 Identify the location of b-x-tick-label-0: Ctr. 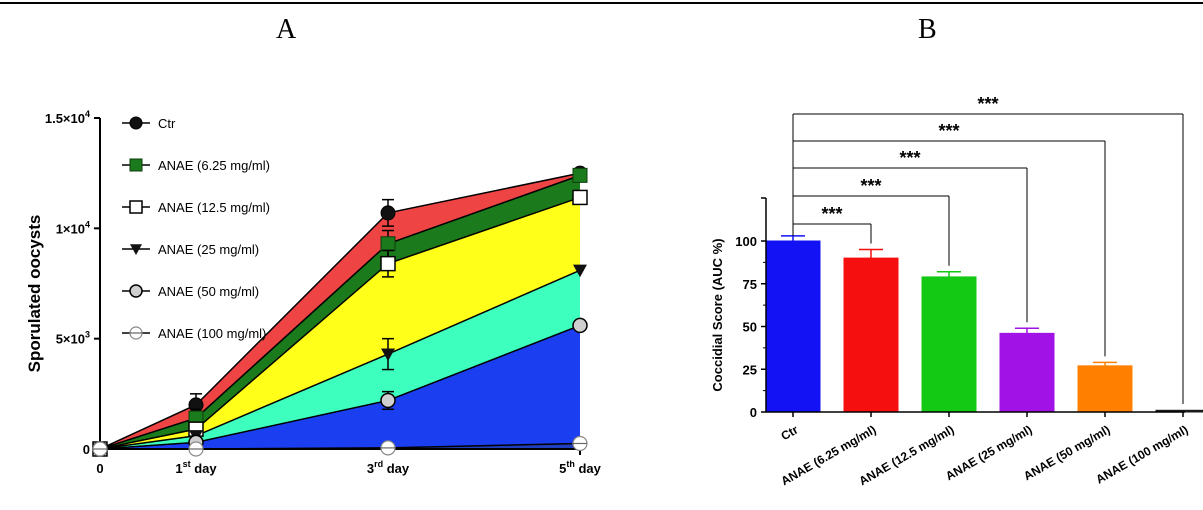
(789, 432).